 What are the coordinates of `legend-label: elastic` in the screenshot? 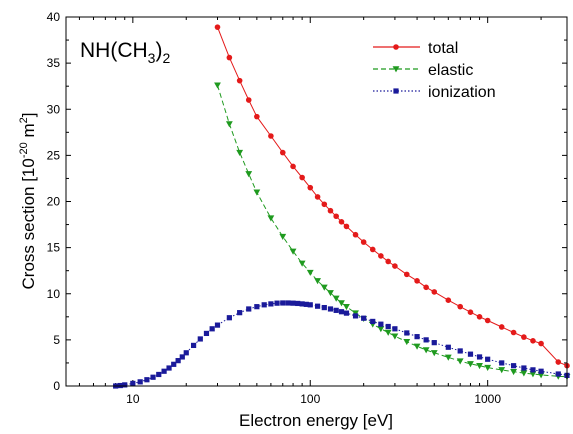 It's located at (450, 70).